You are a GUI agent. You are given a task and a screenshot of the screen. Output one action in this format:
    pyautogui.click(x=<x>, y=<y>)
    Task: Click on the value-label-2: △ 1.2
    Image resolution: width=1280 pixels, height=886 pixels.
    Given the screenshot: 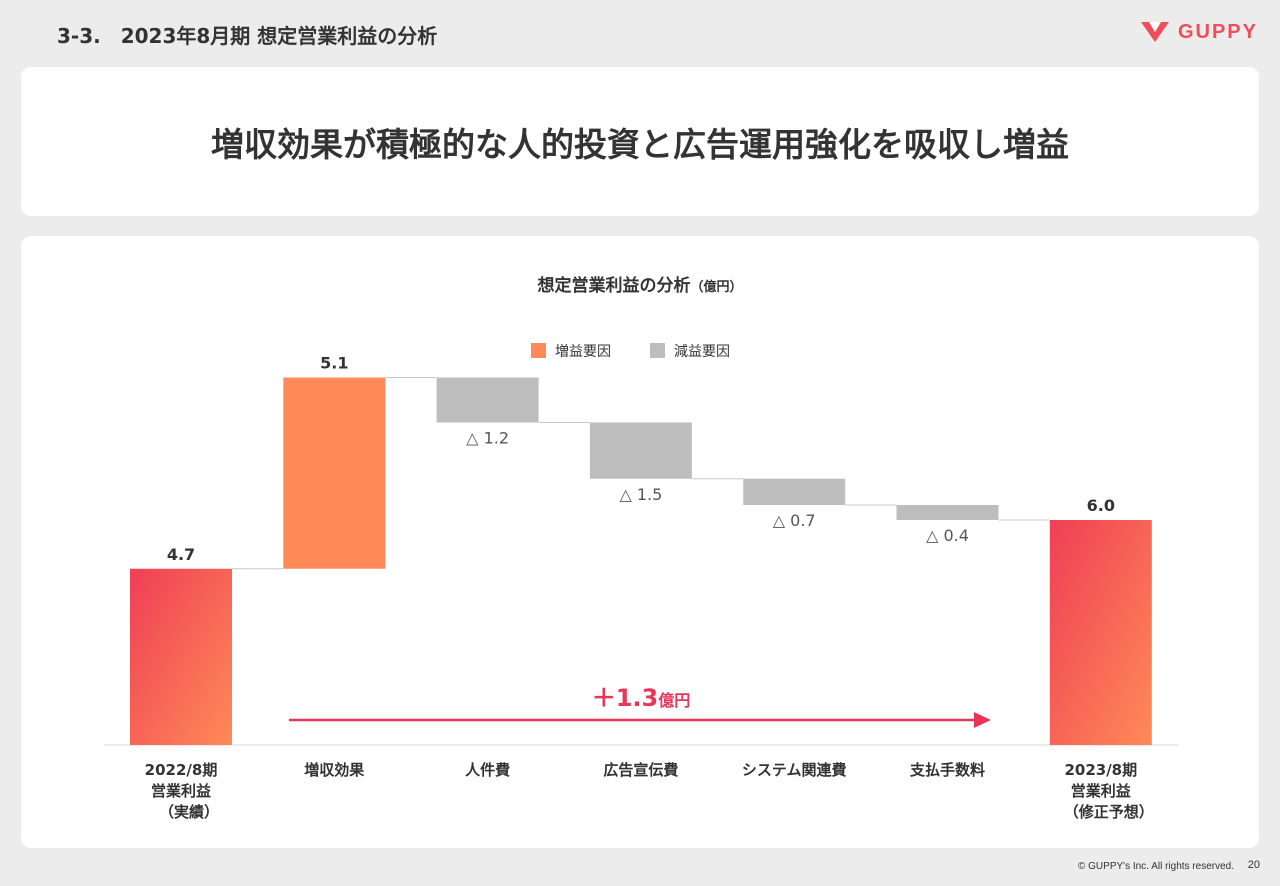 What is the action you would take?
    pyautogui.click(x=487, y=438)
    